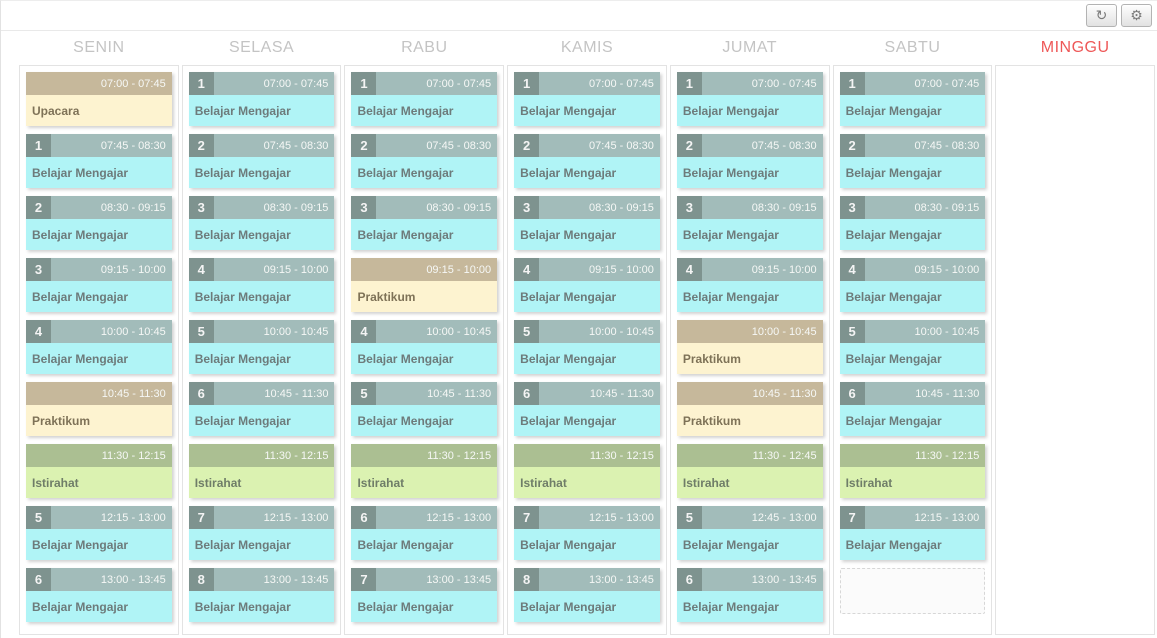 Image resolution: width=1157 pixels, height=638 pixels. I want to click on card-header: 7 12:15 - 13:00, so click(261, 517).